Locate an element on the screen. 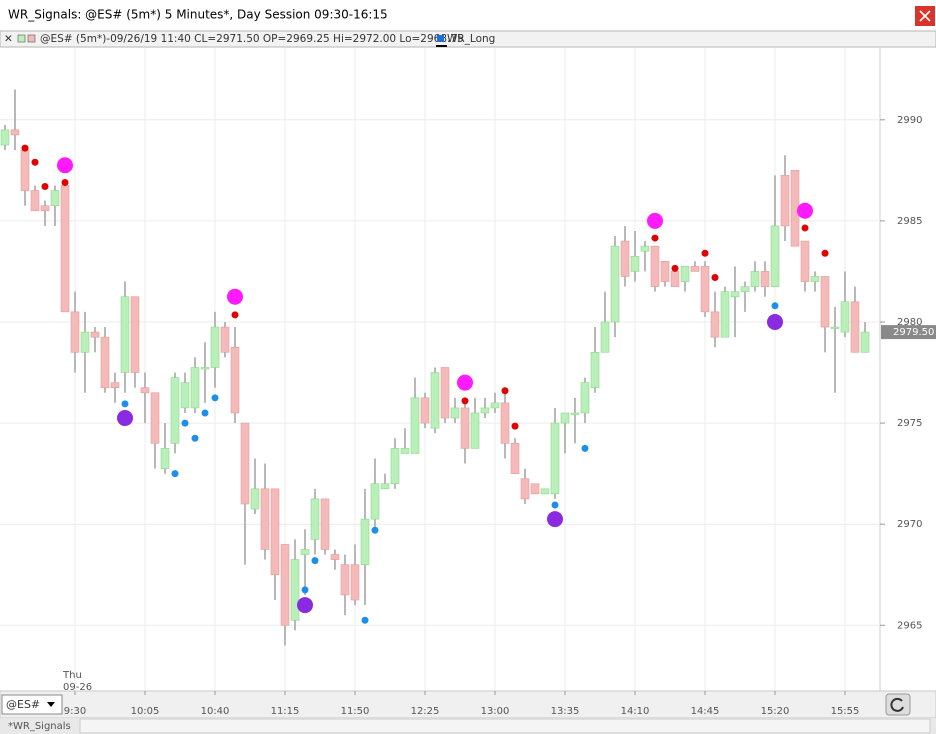 Image resolution: width=936 pixels, height=734 pixels. symbol-text: @ES# is located at coordinates (23, 704).